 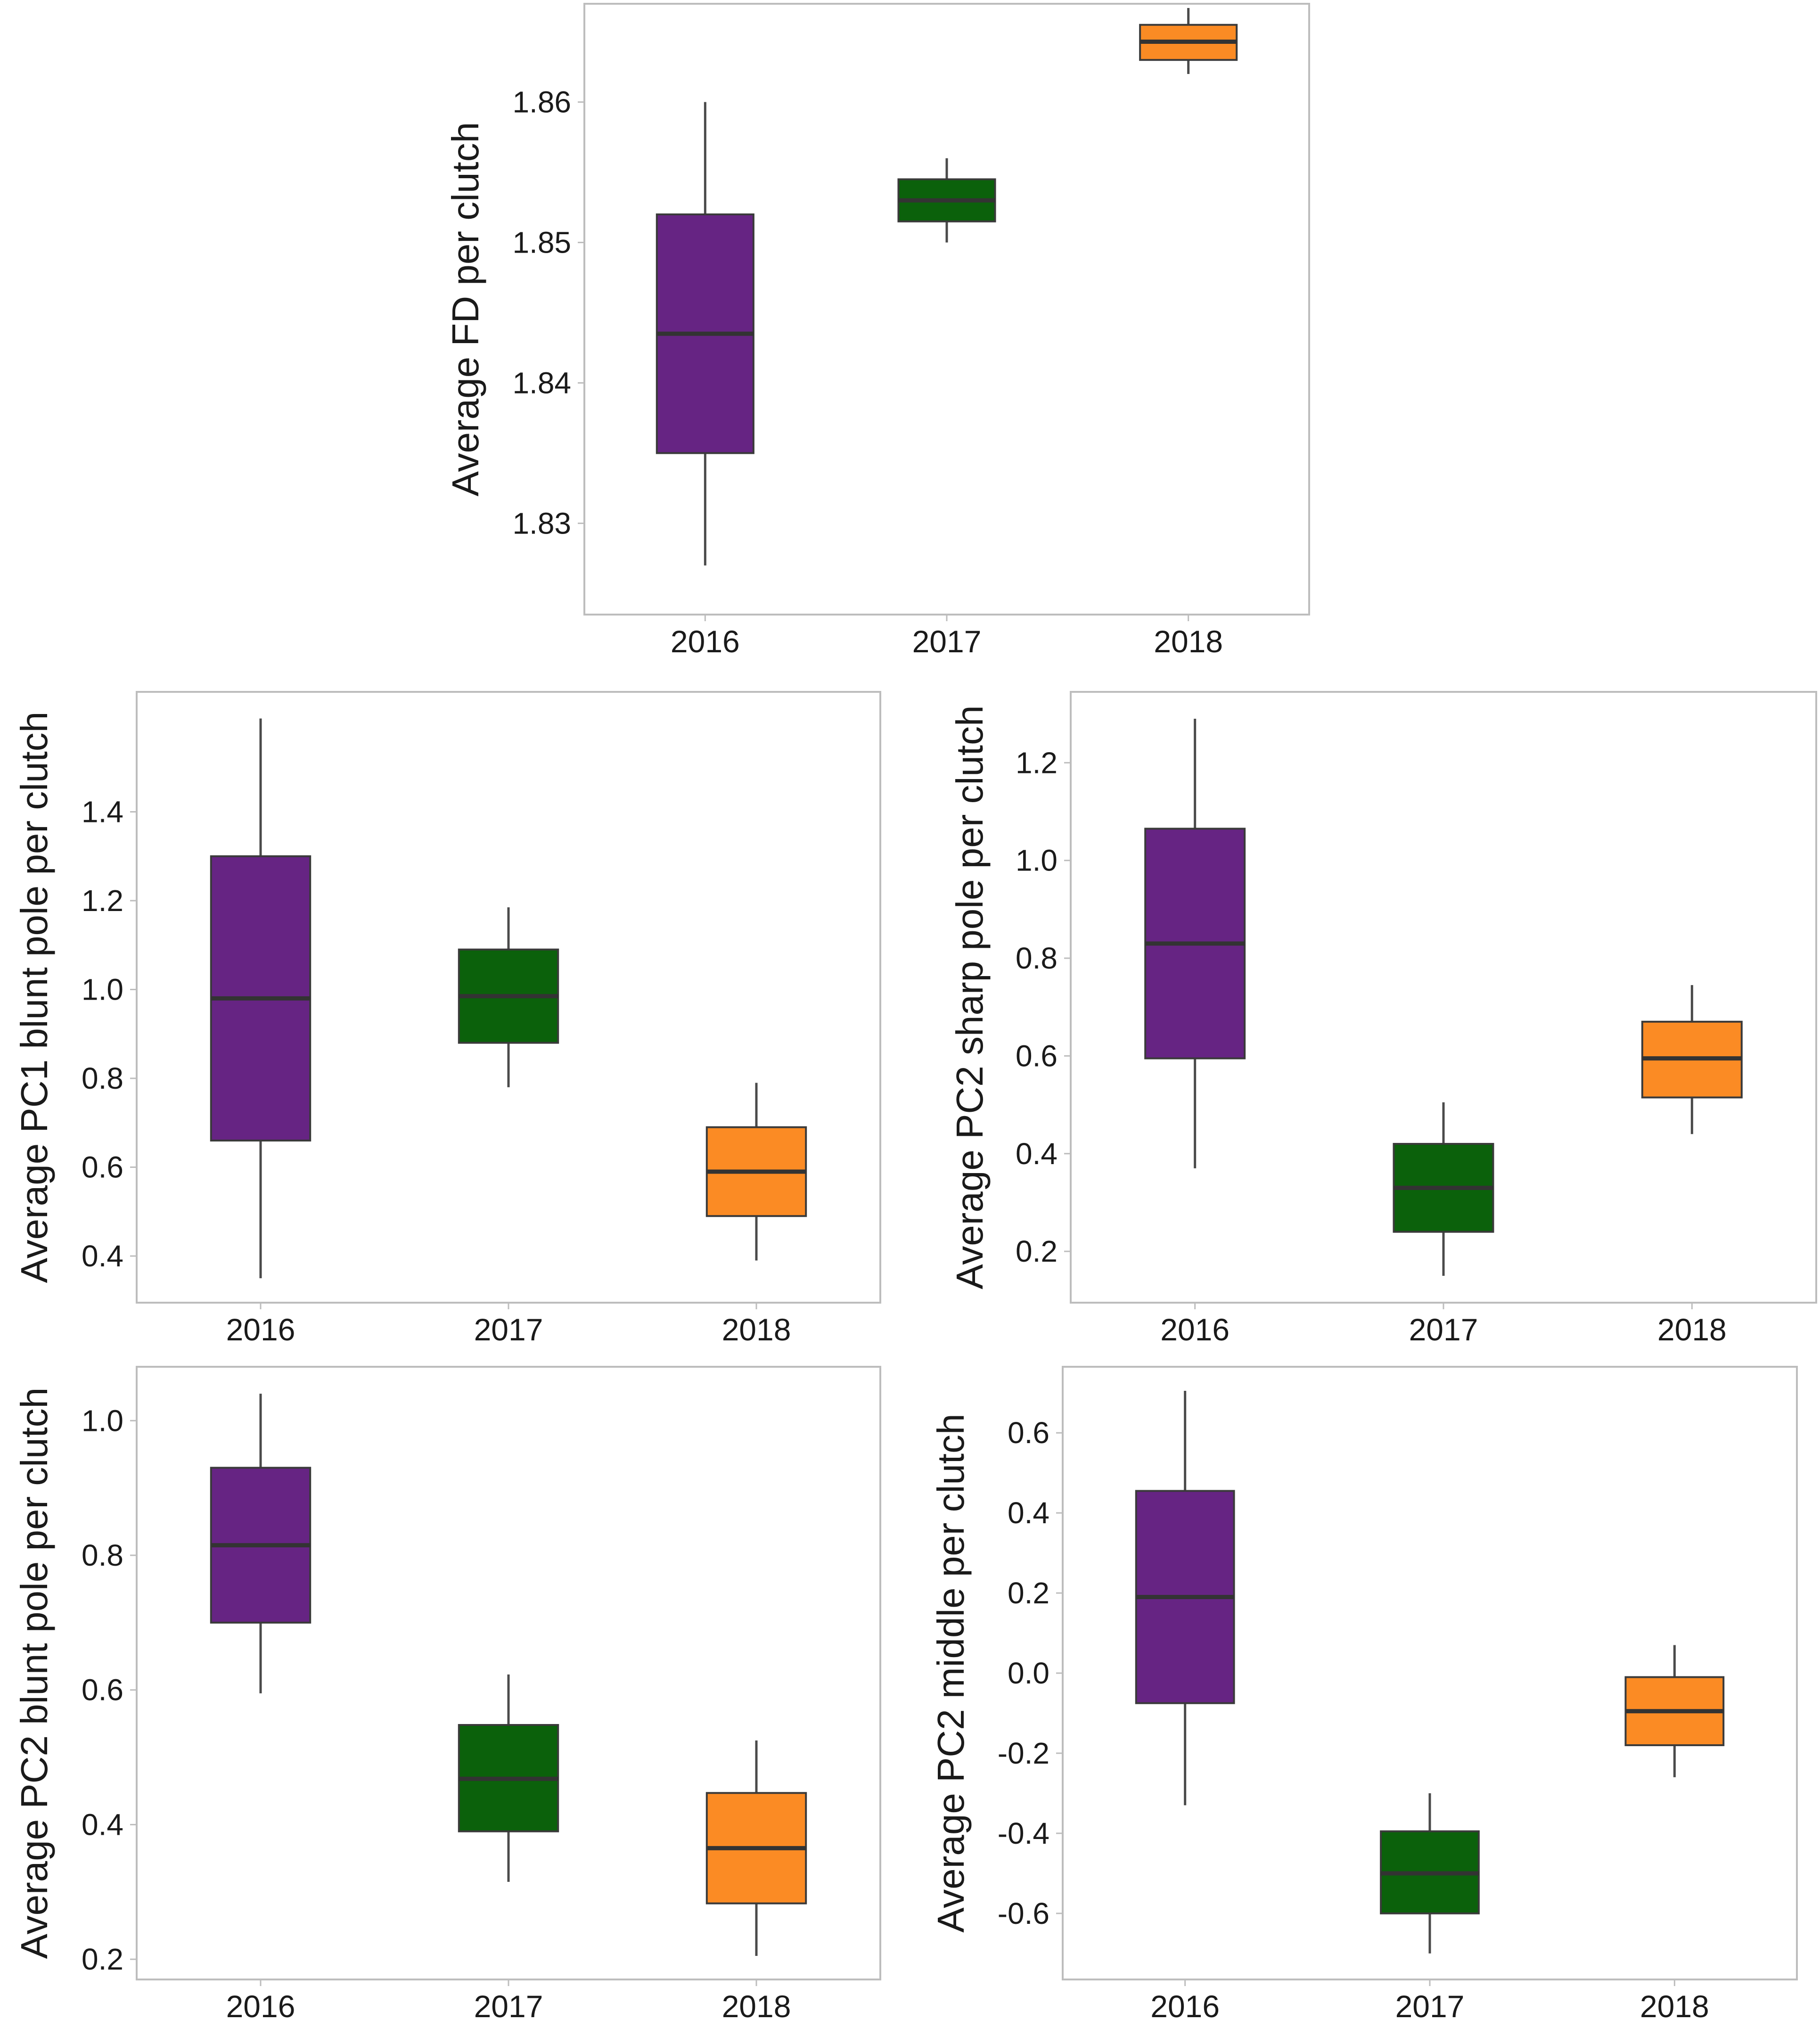 What do you see at coordinates (1028, 1673) in the screenshot?
I see `y-tick-label: 0.0` at bounding box center [1028, 1673].